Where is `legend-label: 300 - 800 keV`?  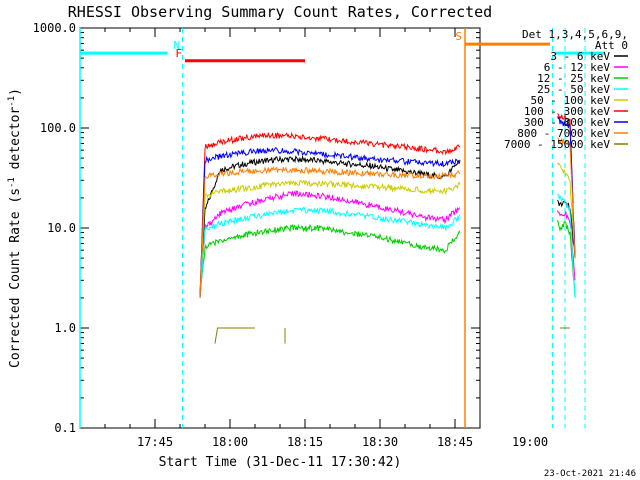
legend-label: 300 - 800 keV is located at coordinates (567, 122).